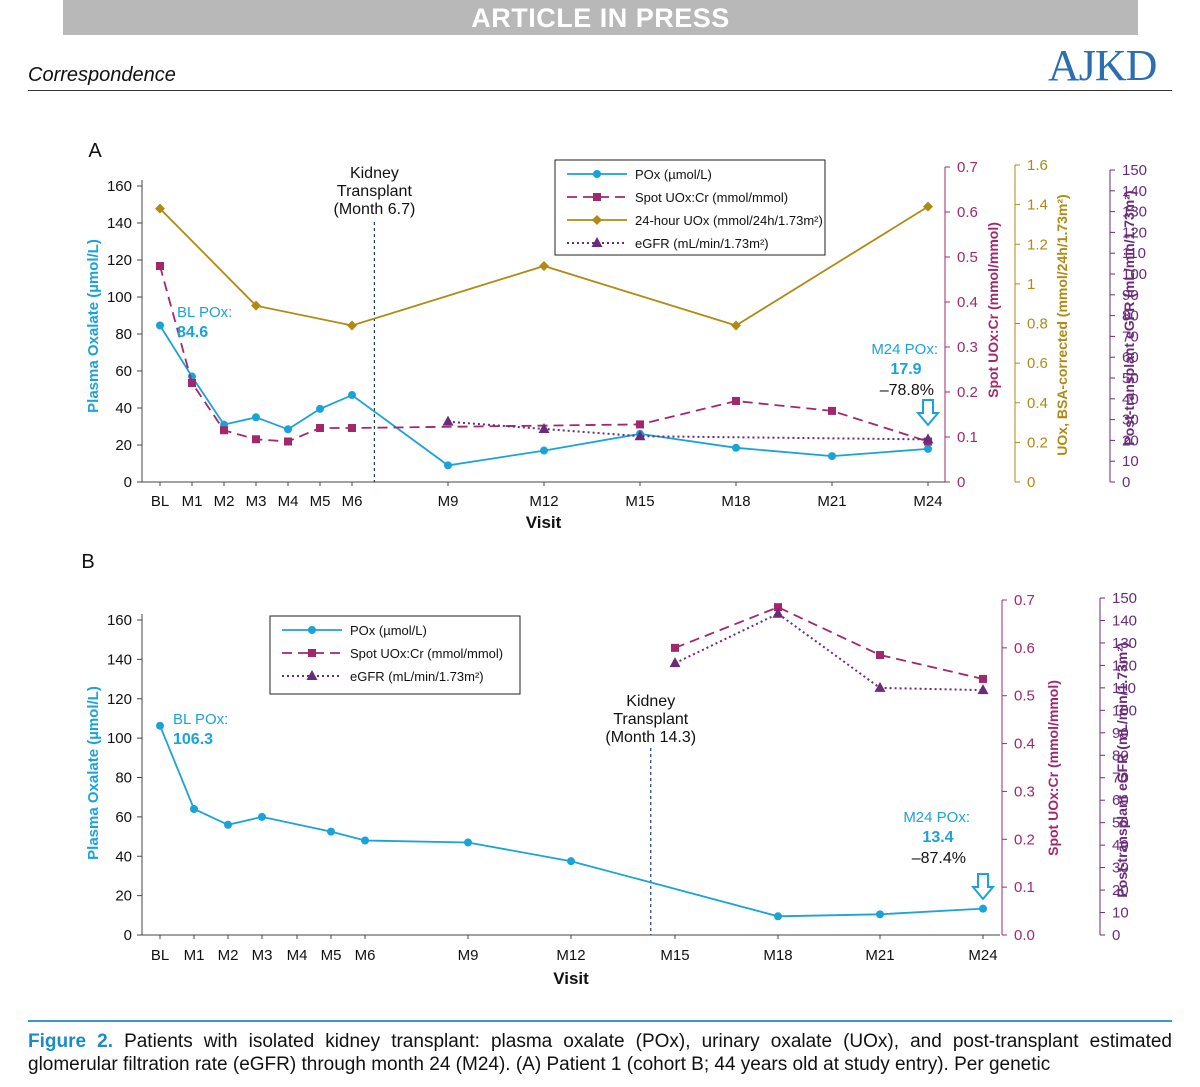  I want to click on panel-a-left-axis-title: Plasma Oxalate (µmol/L), so click(93, 326).